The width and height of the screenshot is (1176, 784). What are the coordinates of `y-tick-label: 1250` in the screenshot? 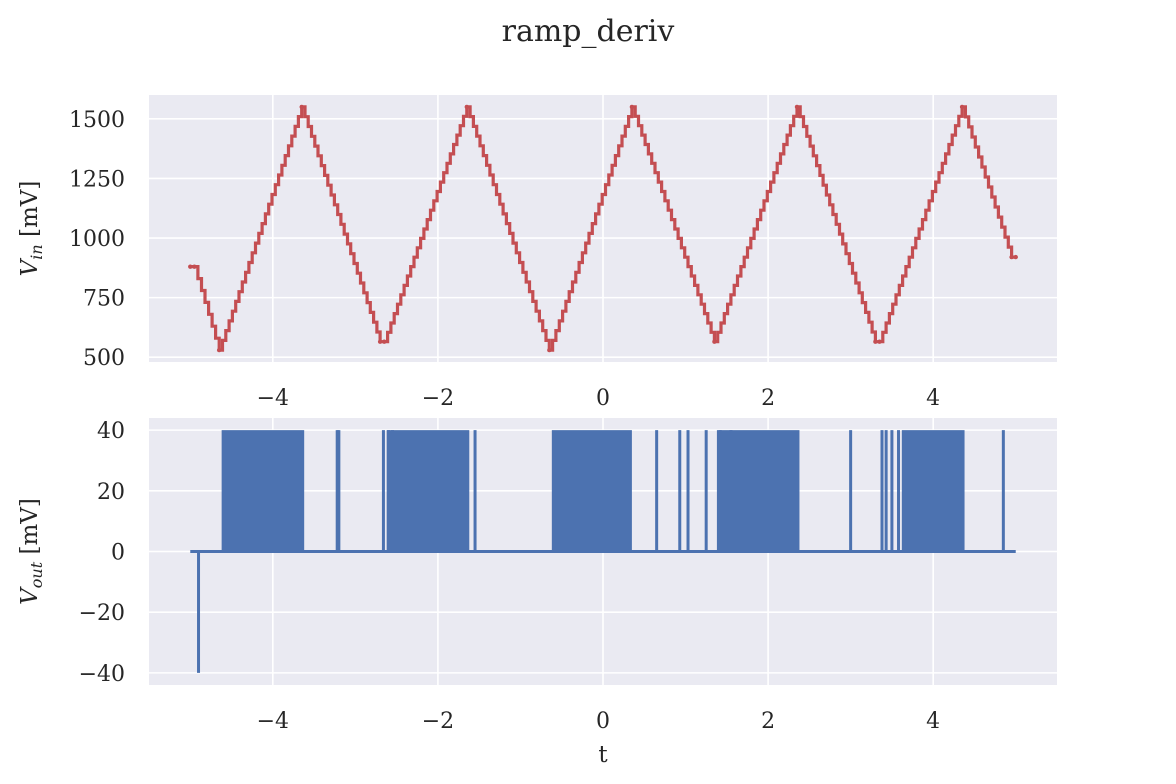 It's located at (97, 179).